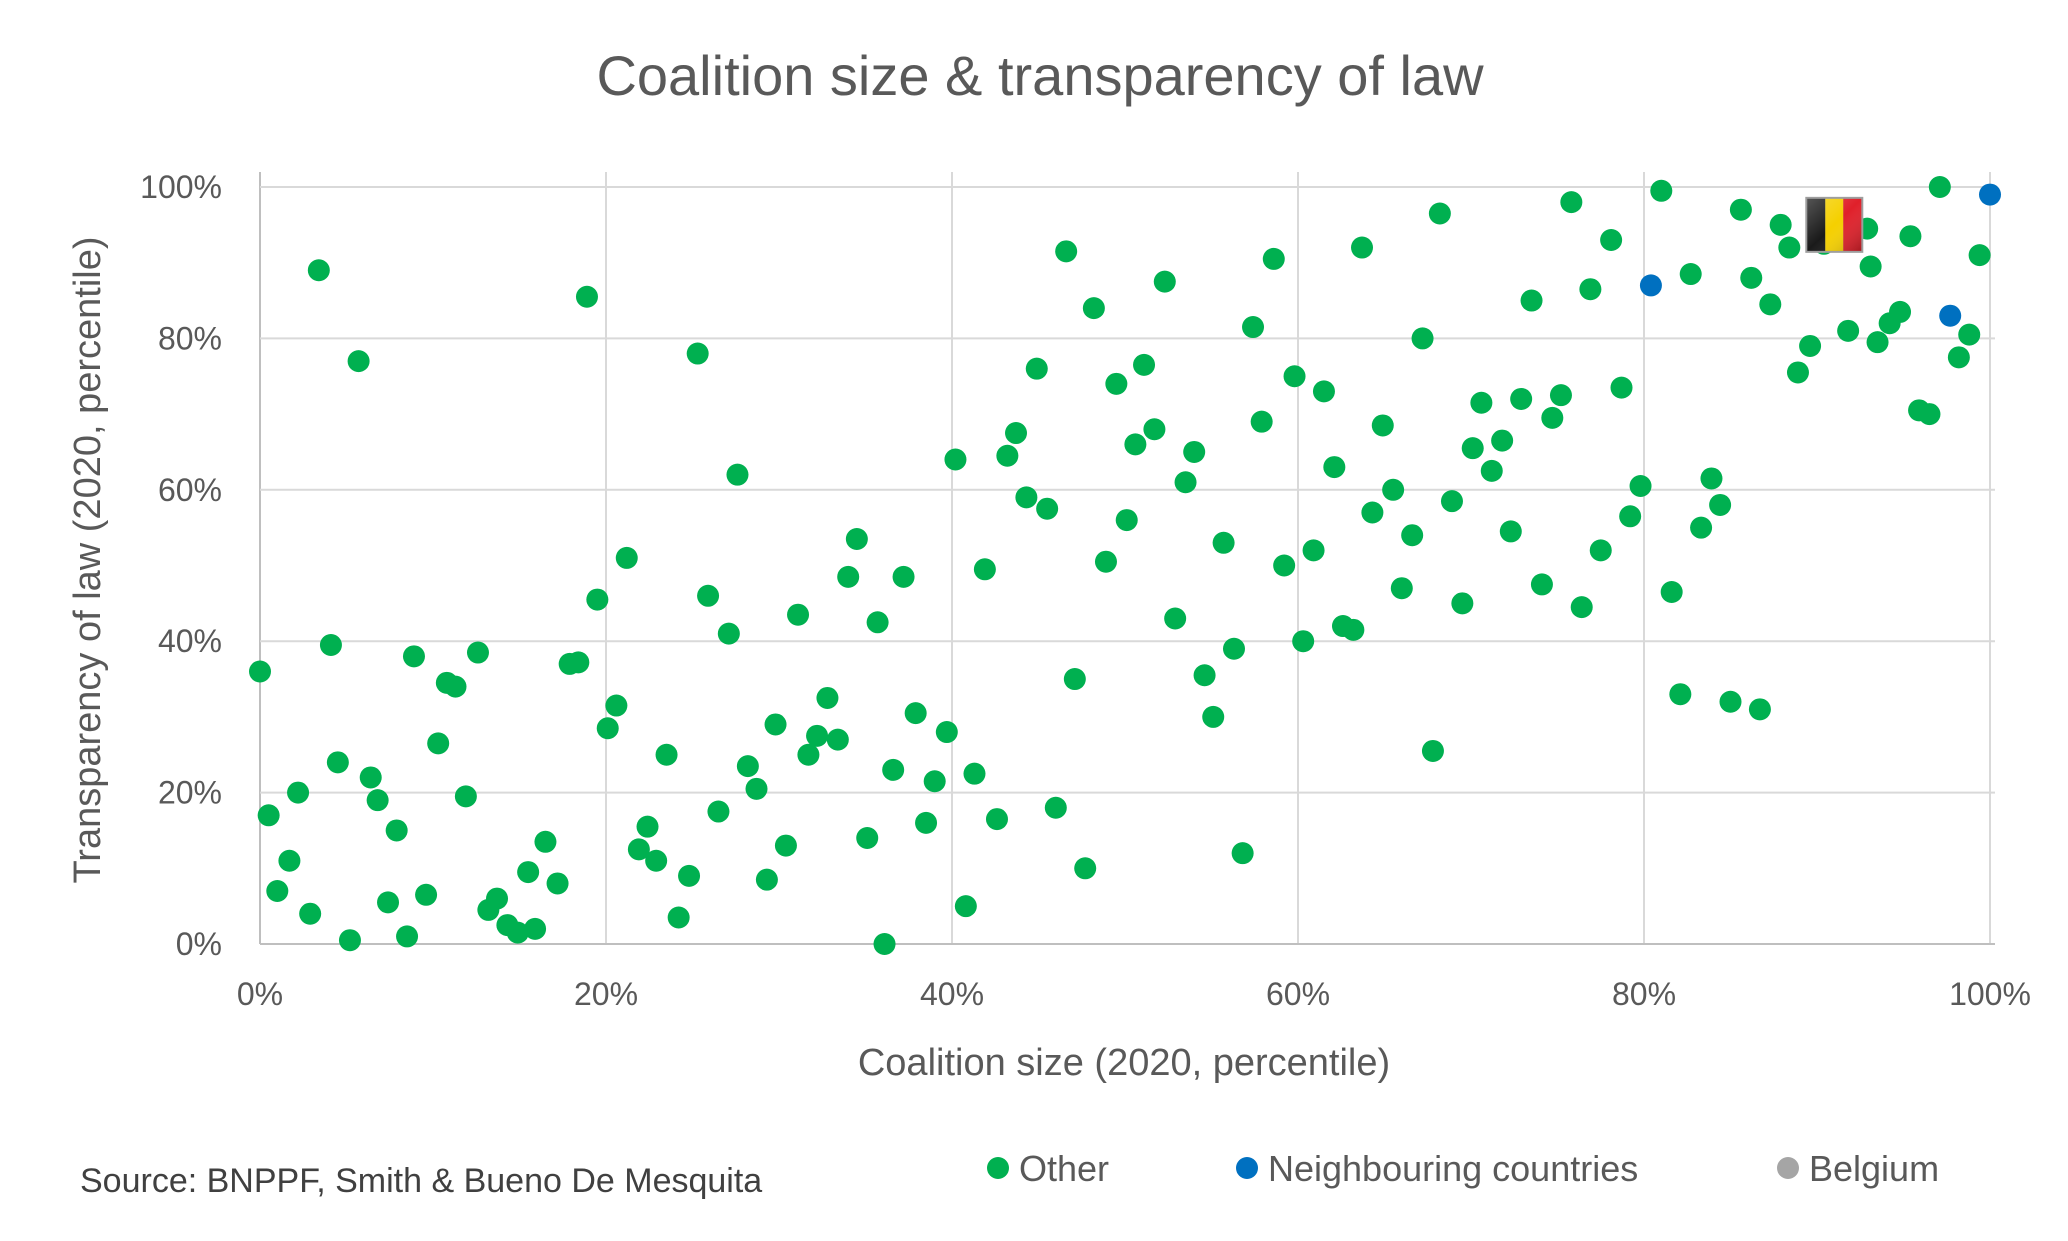 The height and width of the screenshot is (1241, 2068). Describe the element at coordinates (190, 490) in the screenshot. I see `y-tick-label: 60%` at that location.